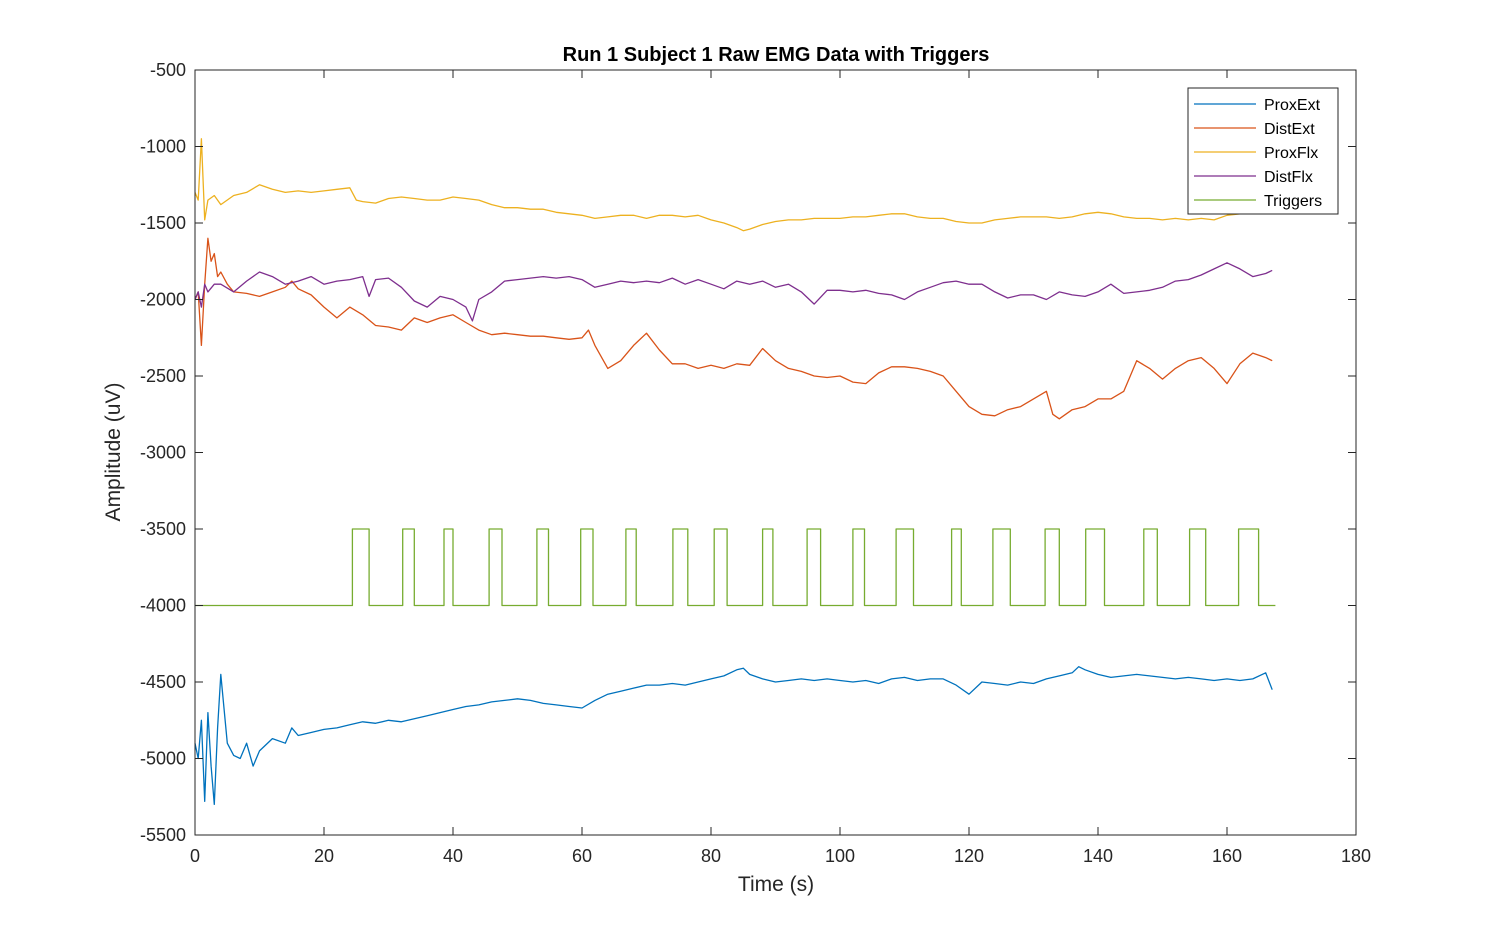 This screenshot has width=1500, height=938. I want to click on y-tick-label: -2000, so click(163, 300).